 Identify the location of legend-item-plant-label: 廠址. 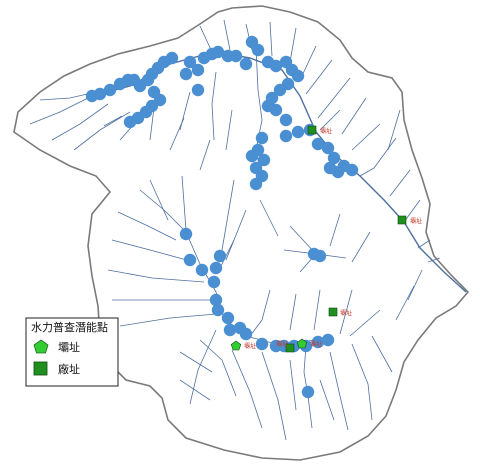
(69, 369).